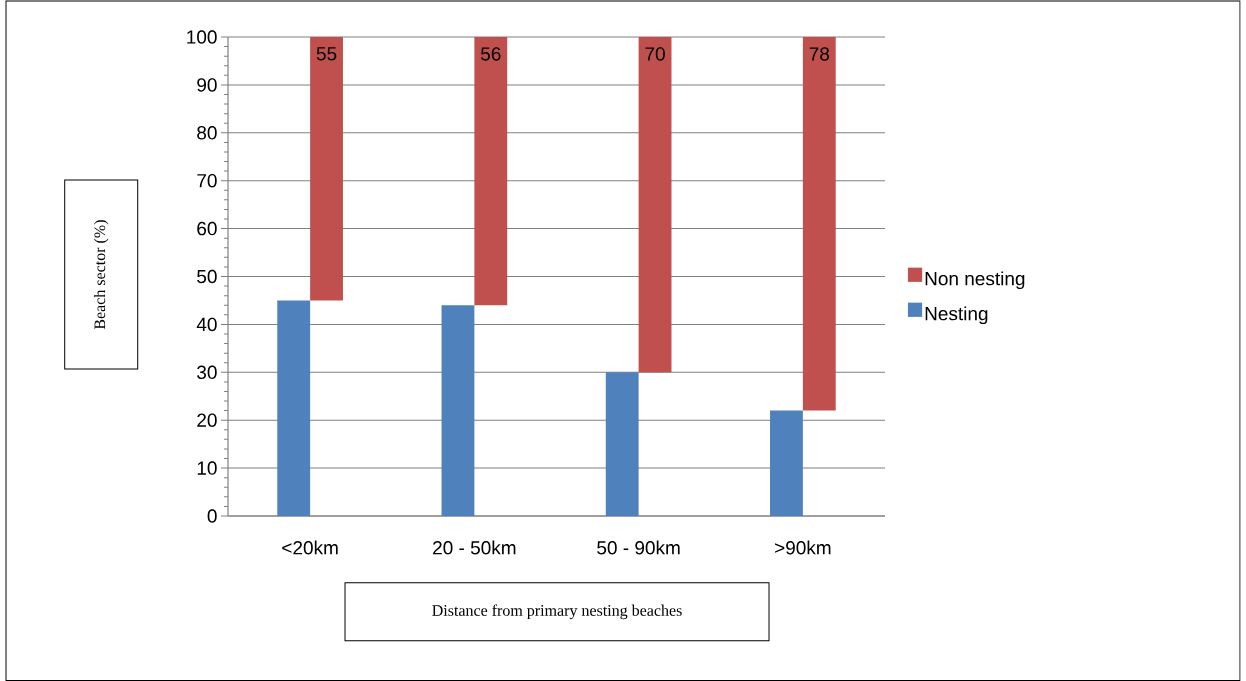  Describe the element at coordinates (638, 547) in the screenshot. I see `x-tick-label: 50 - 90km` at that location.